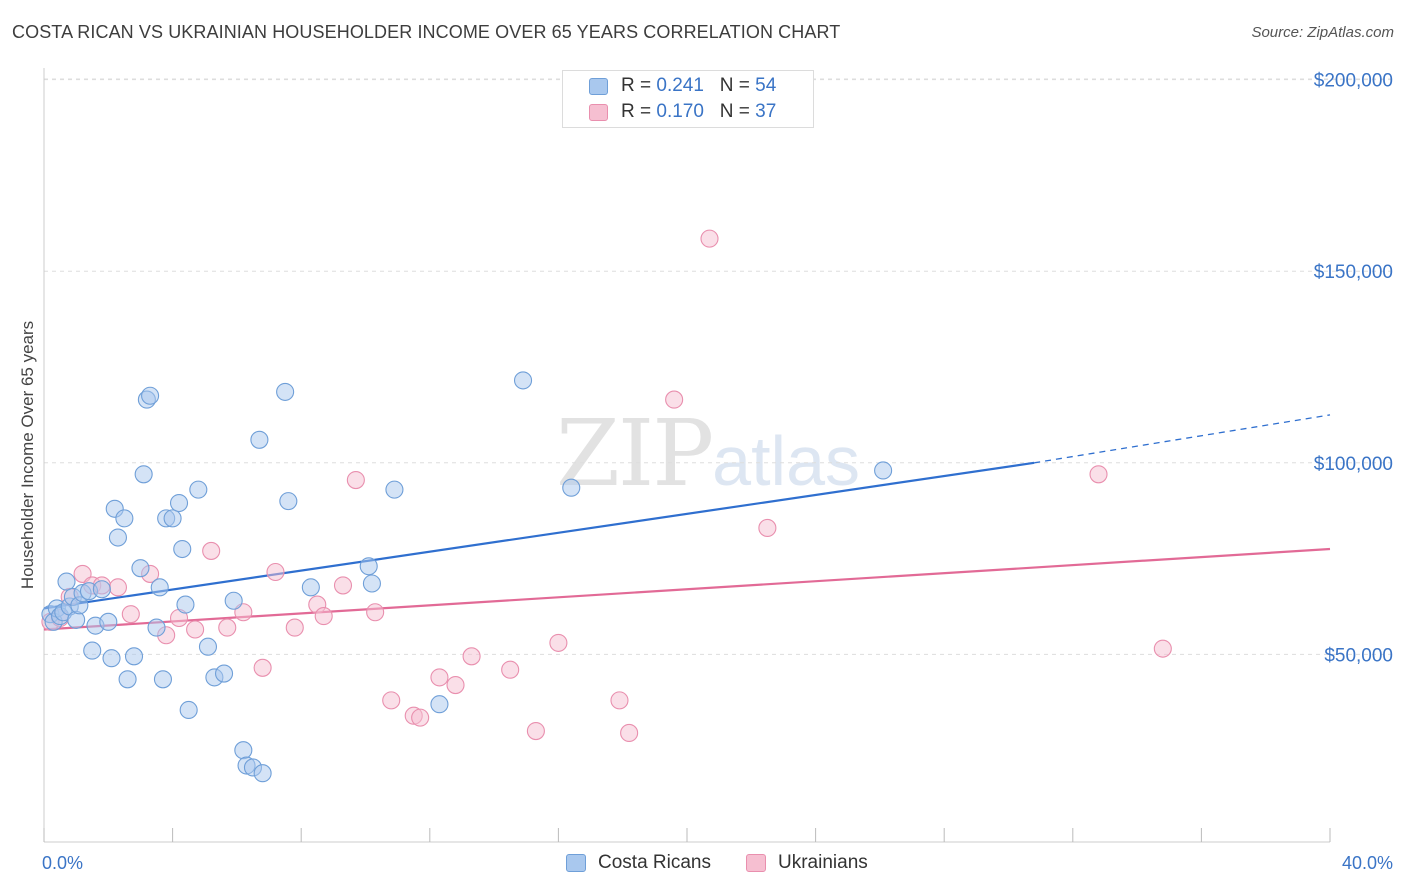 This screenshot has height=892, width=1406. Describe the element at coordinates (786, 461) in the screenshot. I see `watermark-atlas: atlas` at that location.